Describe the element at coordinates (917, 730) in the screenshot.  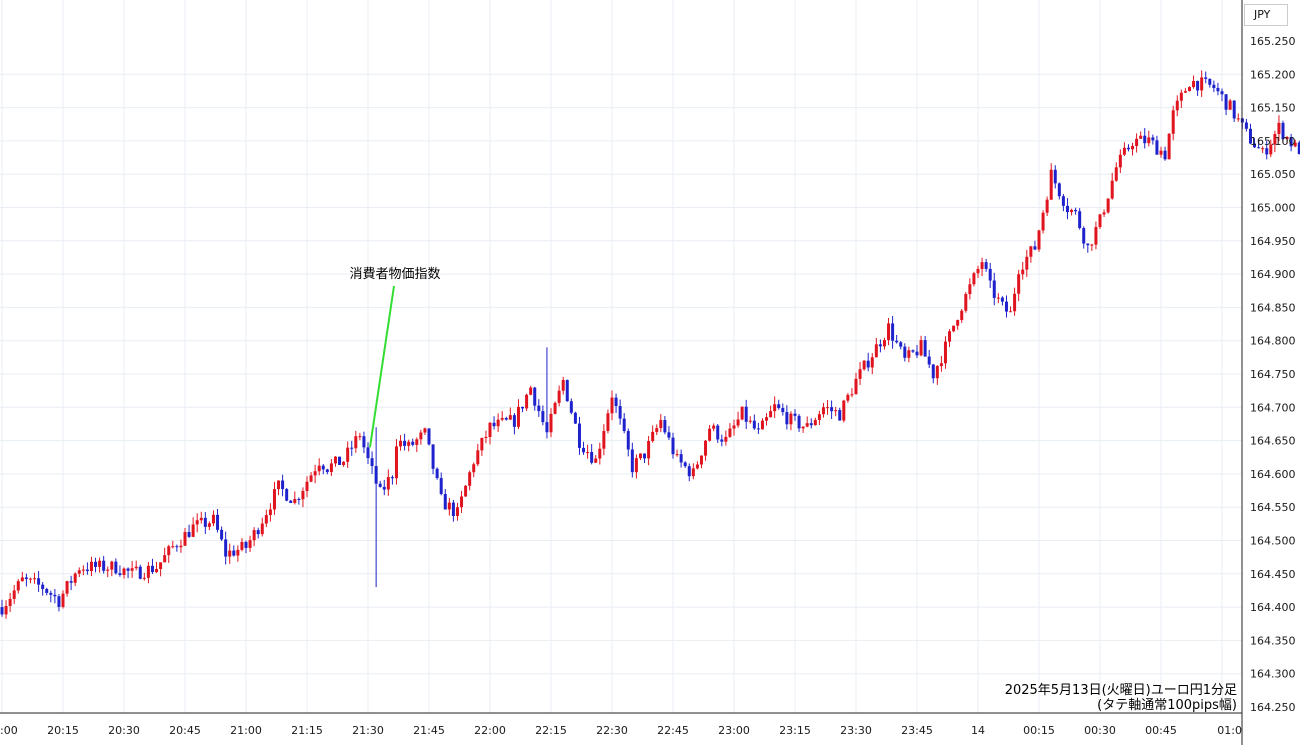
I see `time-tick-label: 23:45` at that location.